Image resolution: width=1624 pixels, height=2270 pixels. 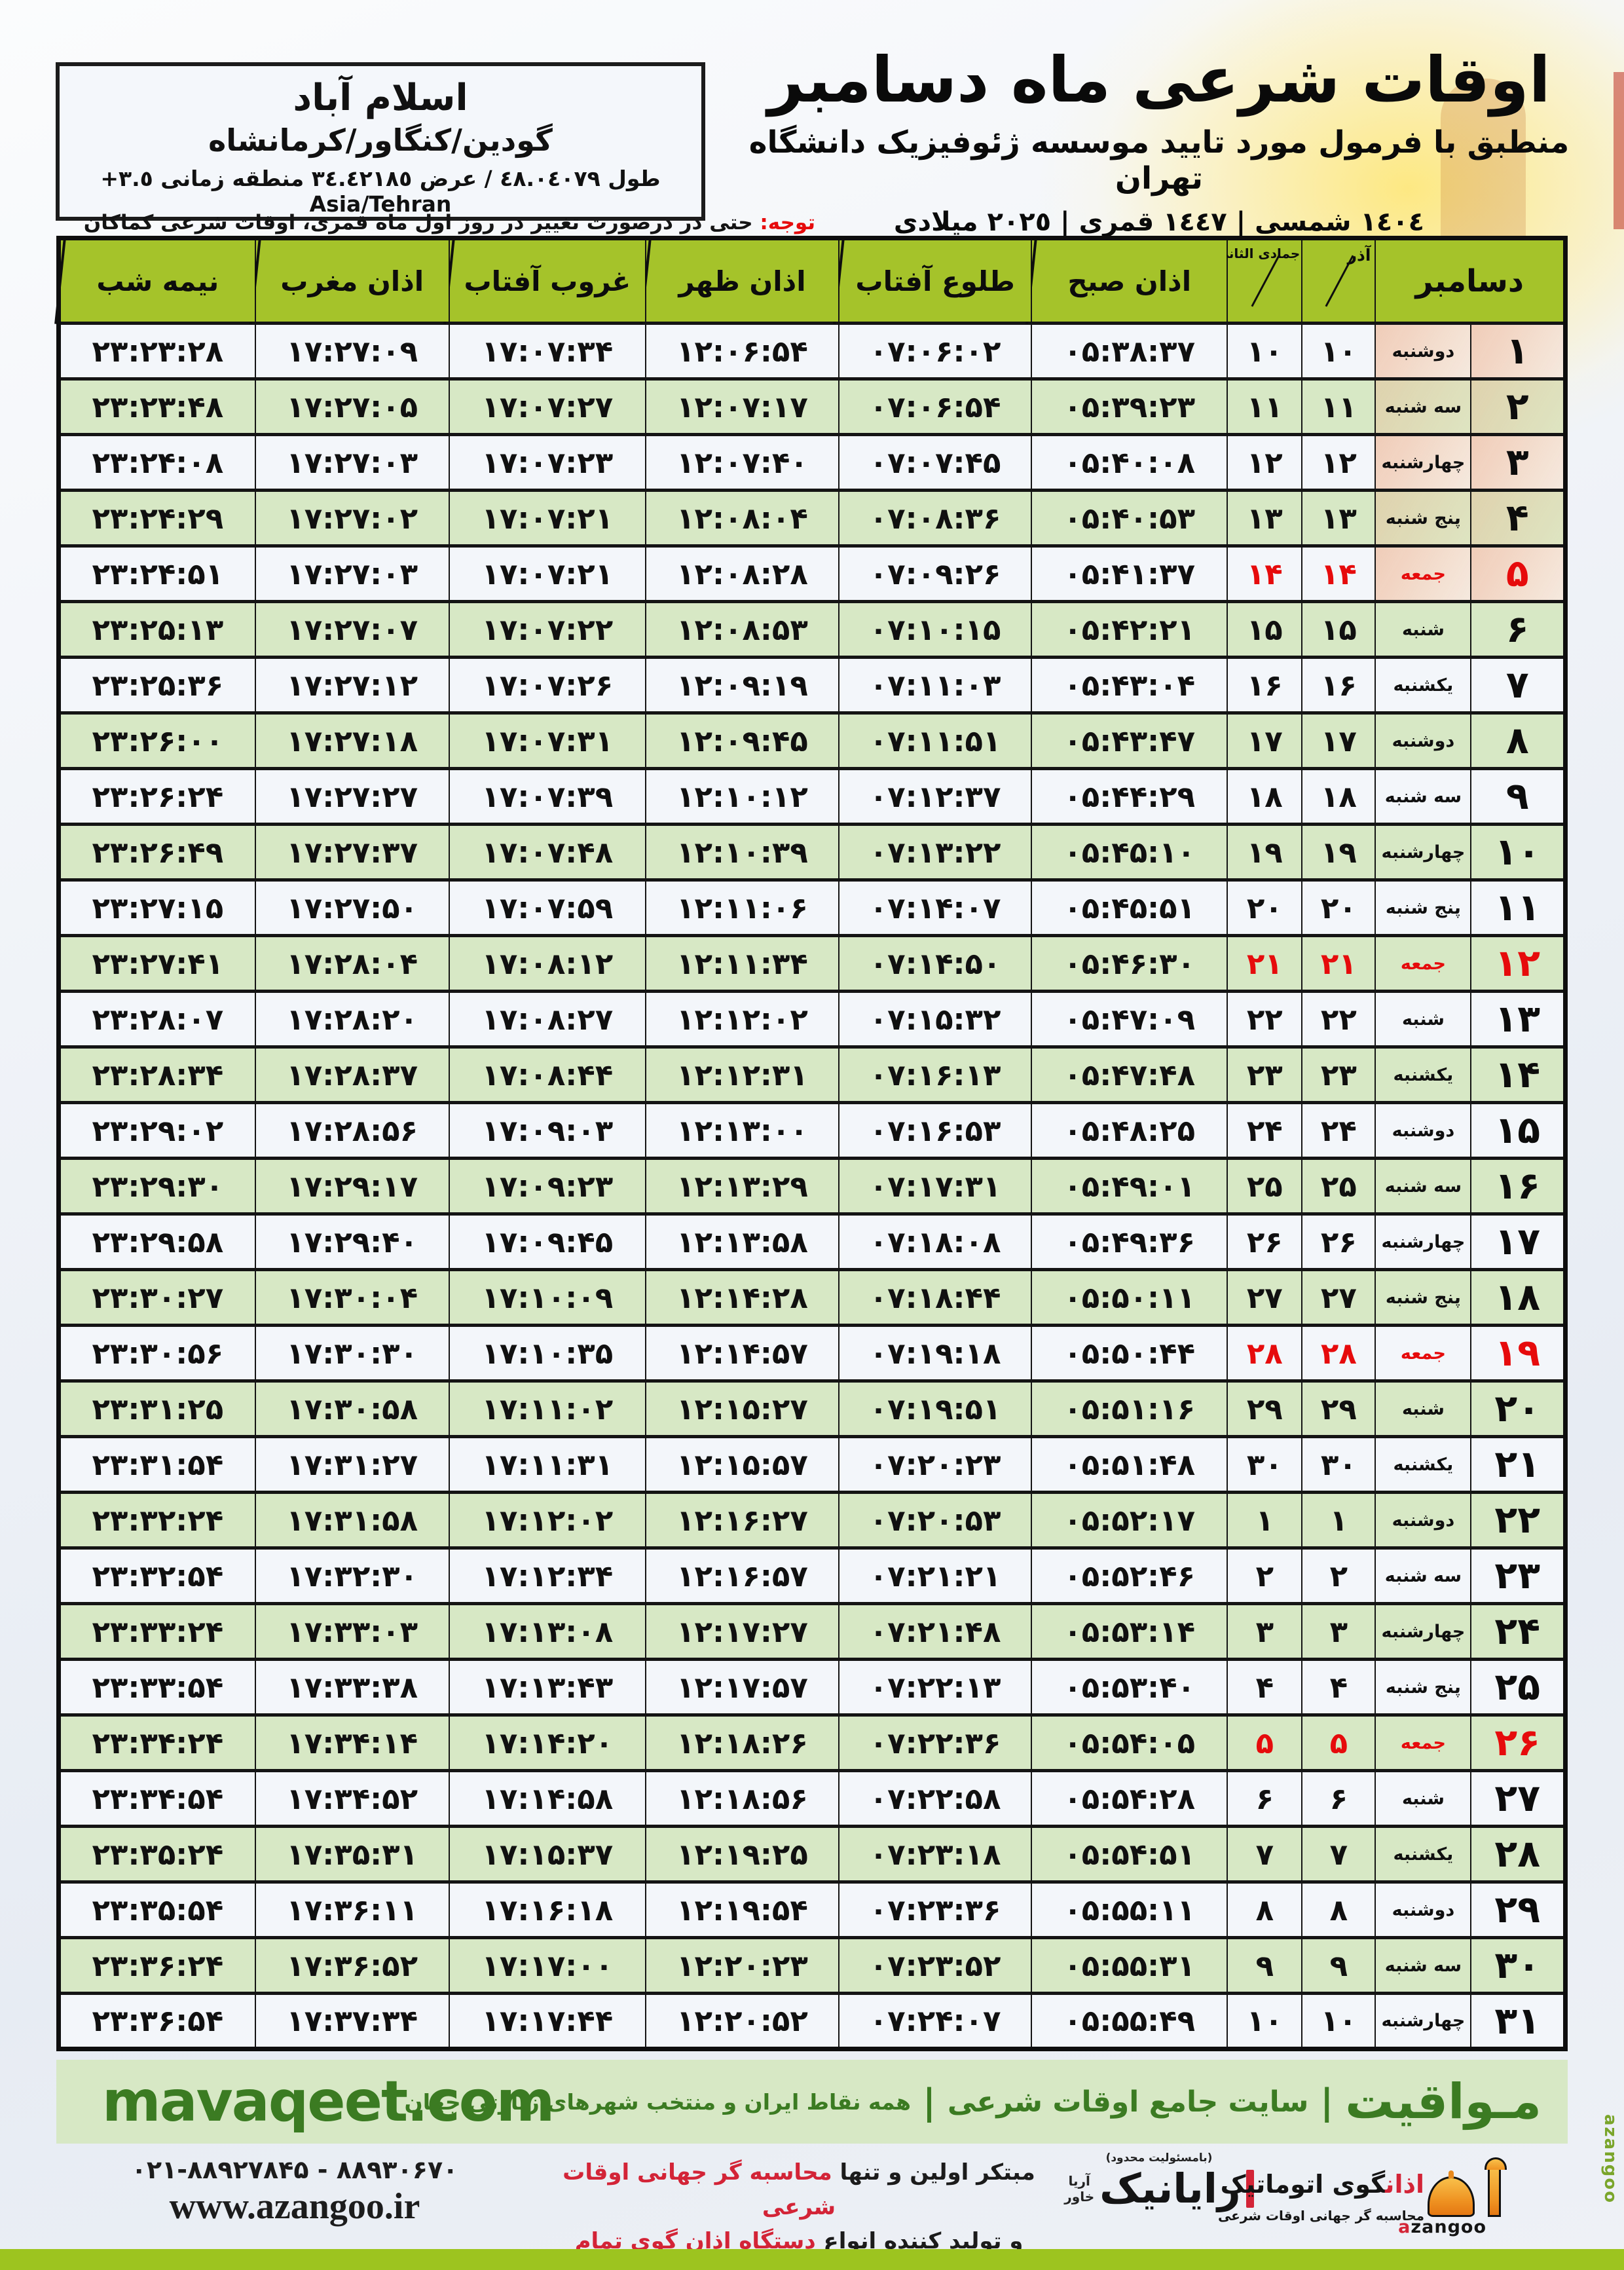 I want to click on cell-fajr: ۰۵:۵۱:۱۶, so click(x=1129, y=1408).